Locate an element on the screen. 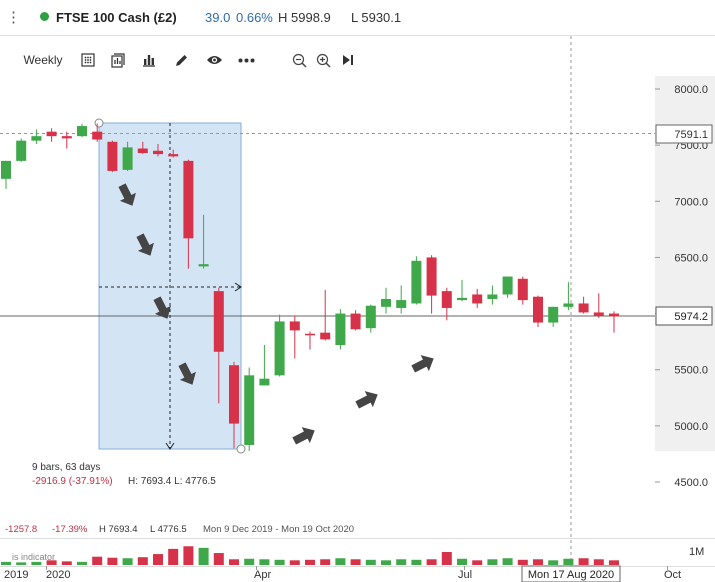  chart-layout-icon is located at coordinates (118, 60).